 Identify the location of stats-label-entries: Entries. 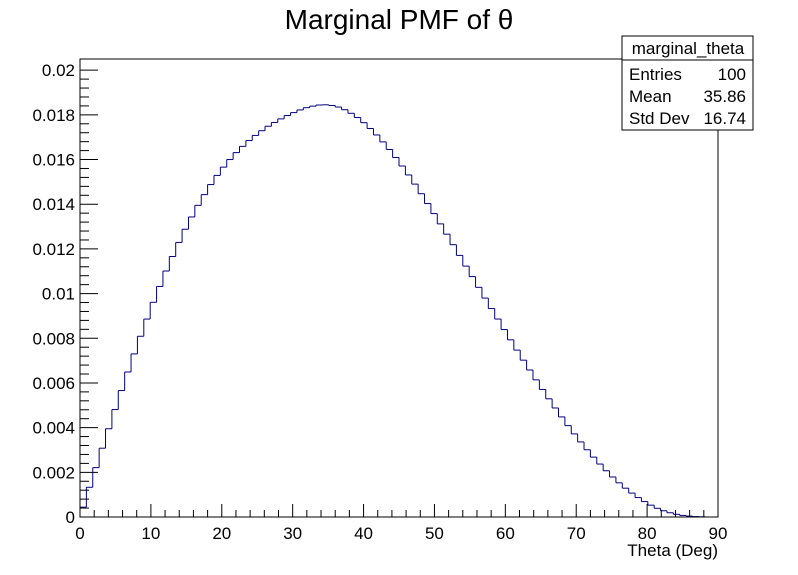
(655, 74).